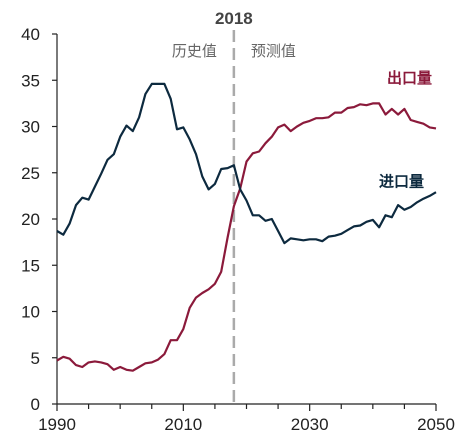  What do you see at coordinates (30, 219) in the screenshot?
I see `y-tick-label: 20` at bounding box center [30, 219].